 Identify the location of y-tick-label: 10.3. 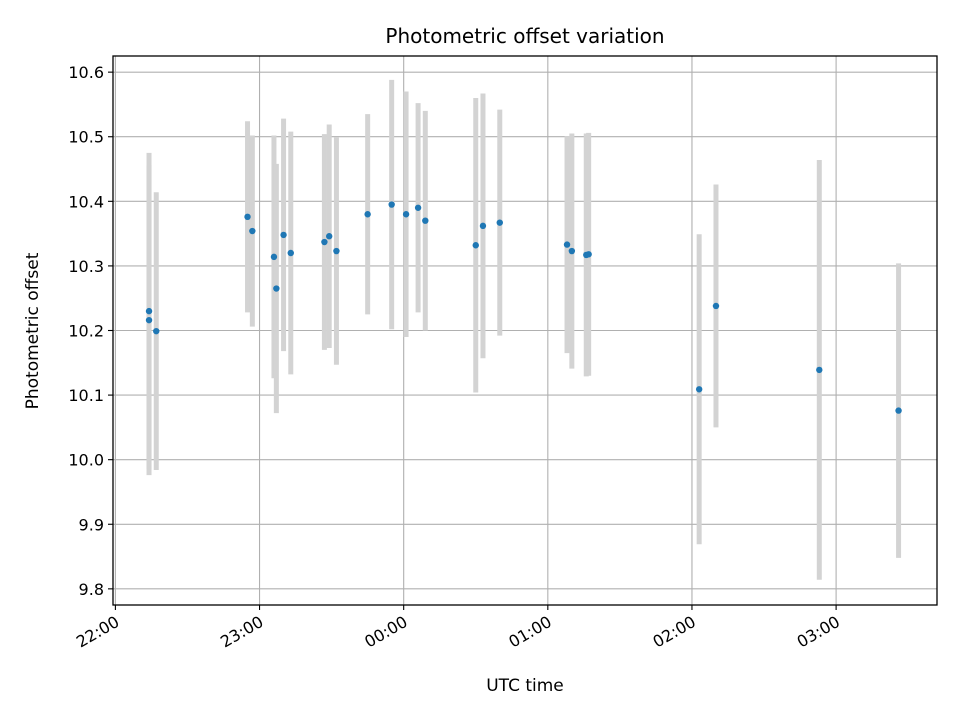
(86, 266).